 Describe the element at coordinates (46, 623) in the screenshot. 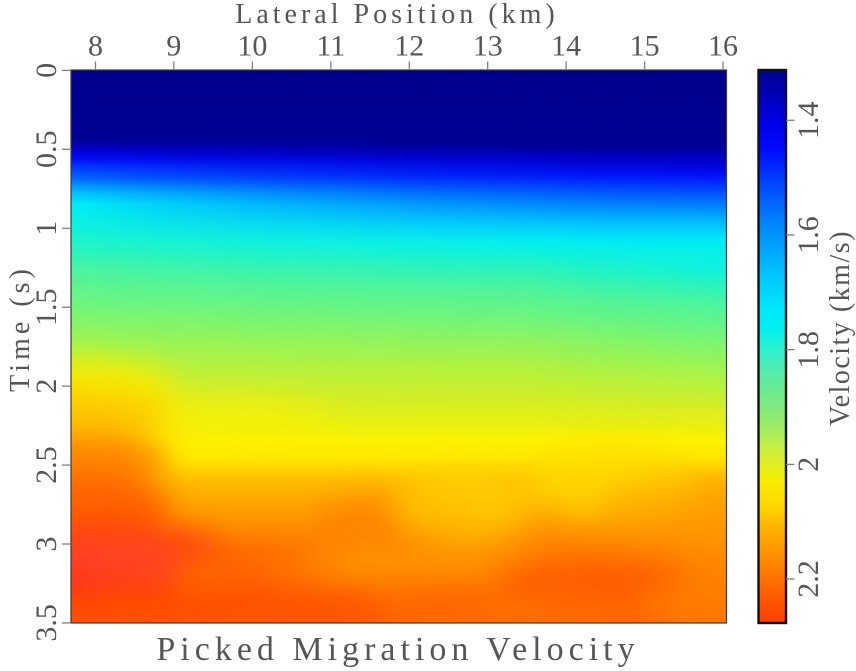

I see `svg-text: 3.5` at that location.